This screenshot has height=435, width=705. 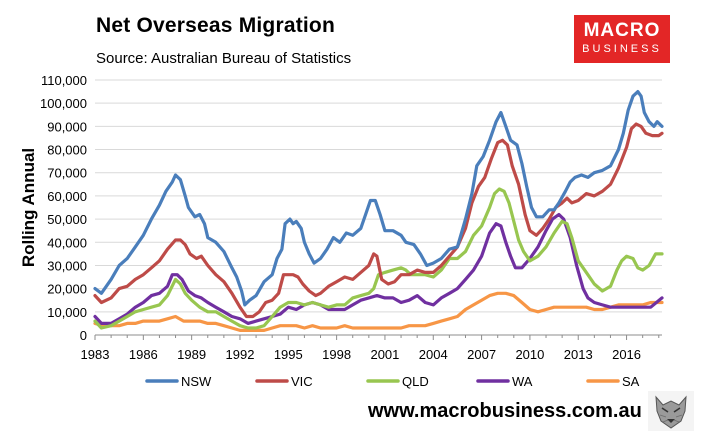 I want to click on x-tick-label: 2007, so click(x=481, y=354).